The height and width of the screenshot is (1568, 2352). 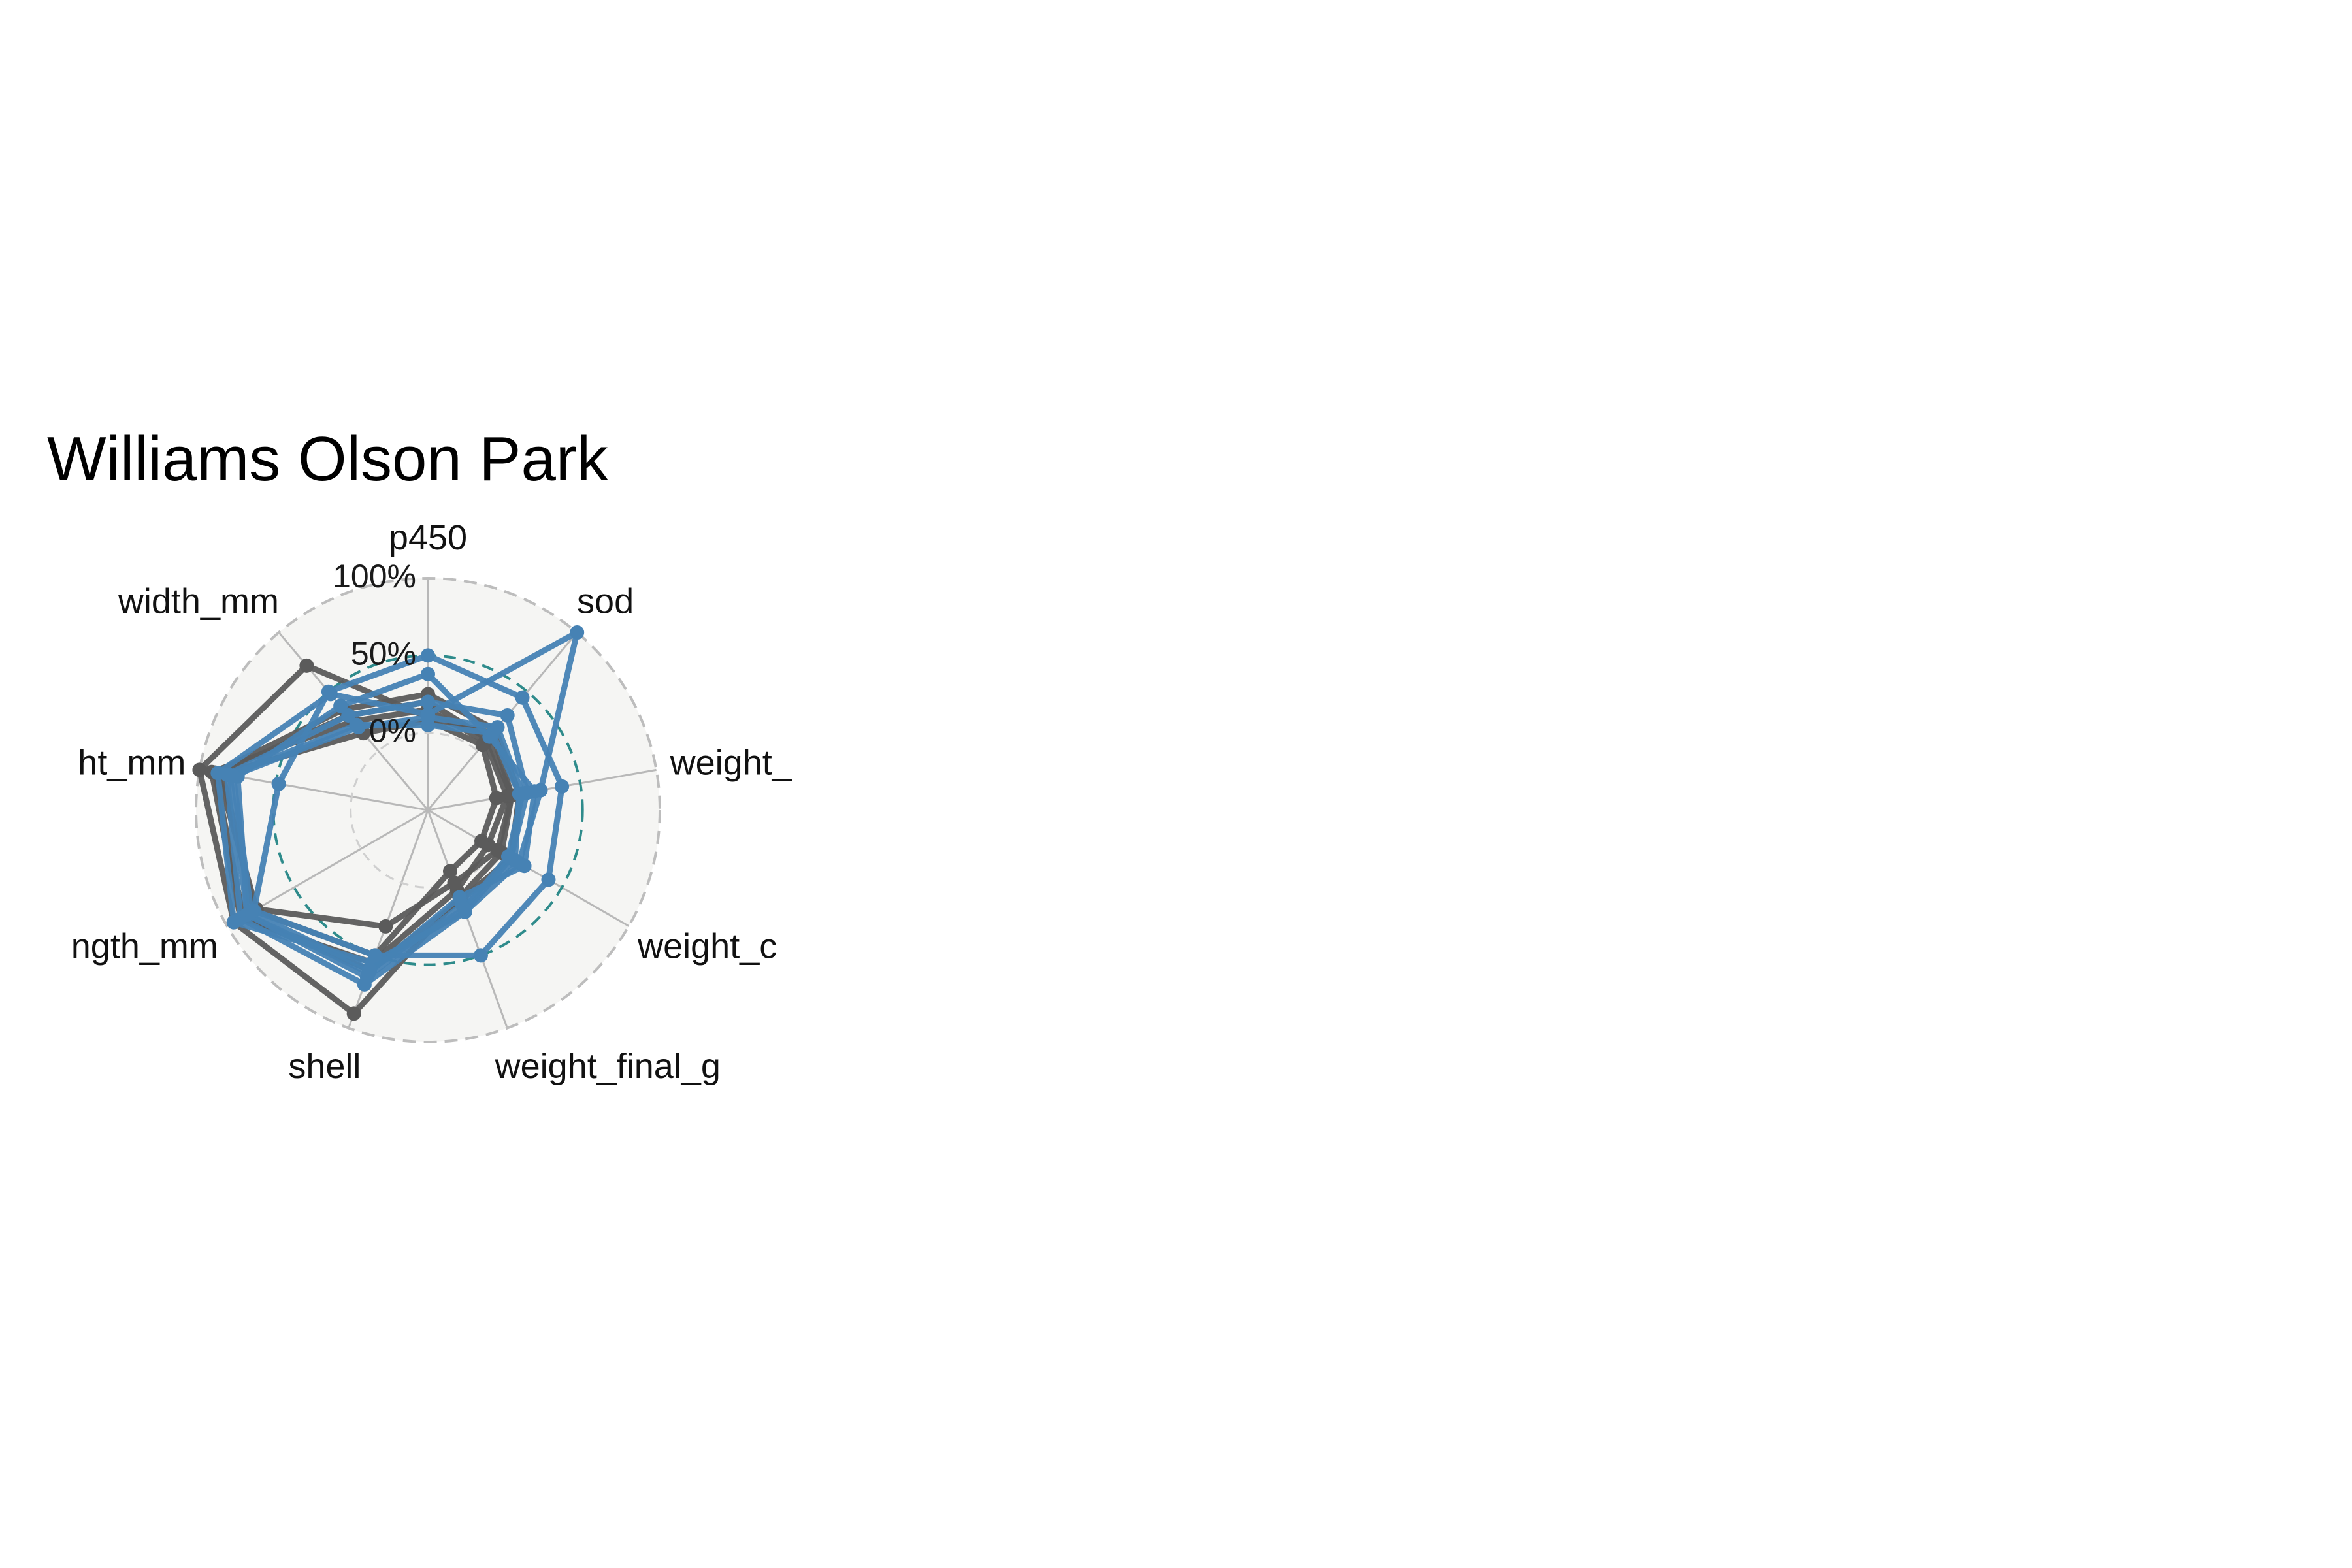 What do you see at coordinates (707, 946) in the screenshot?
I see `axis-label: weight_c` at bounding box center [707, 946].